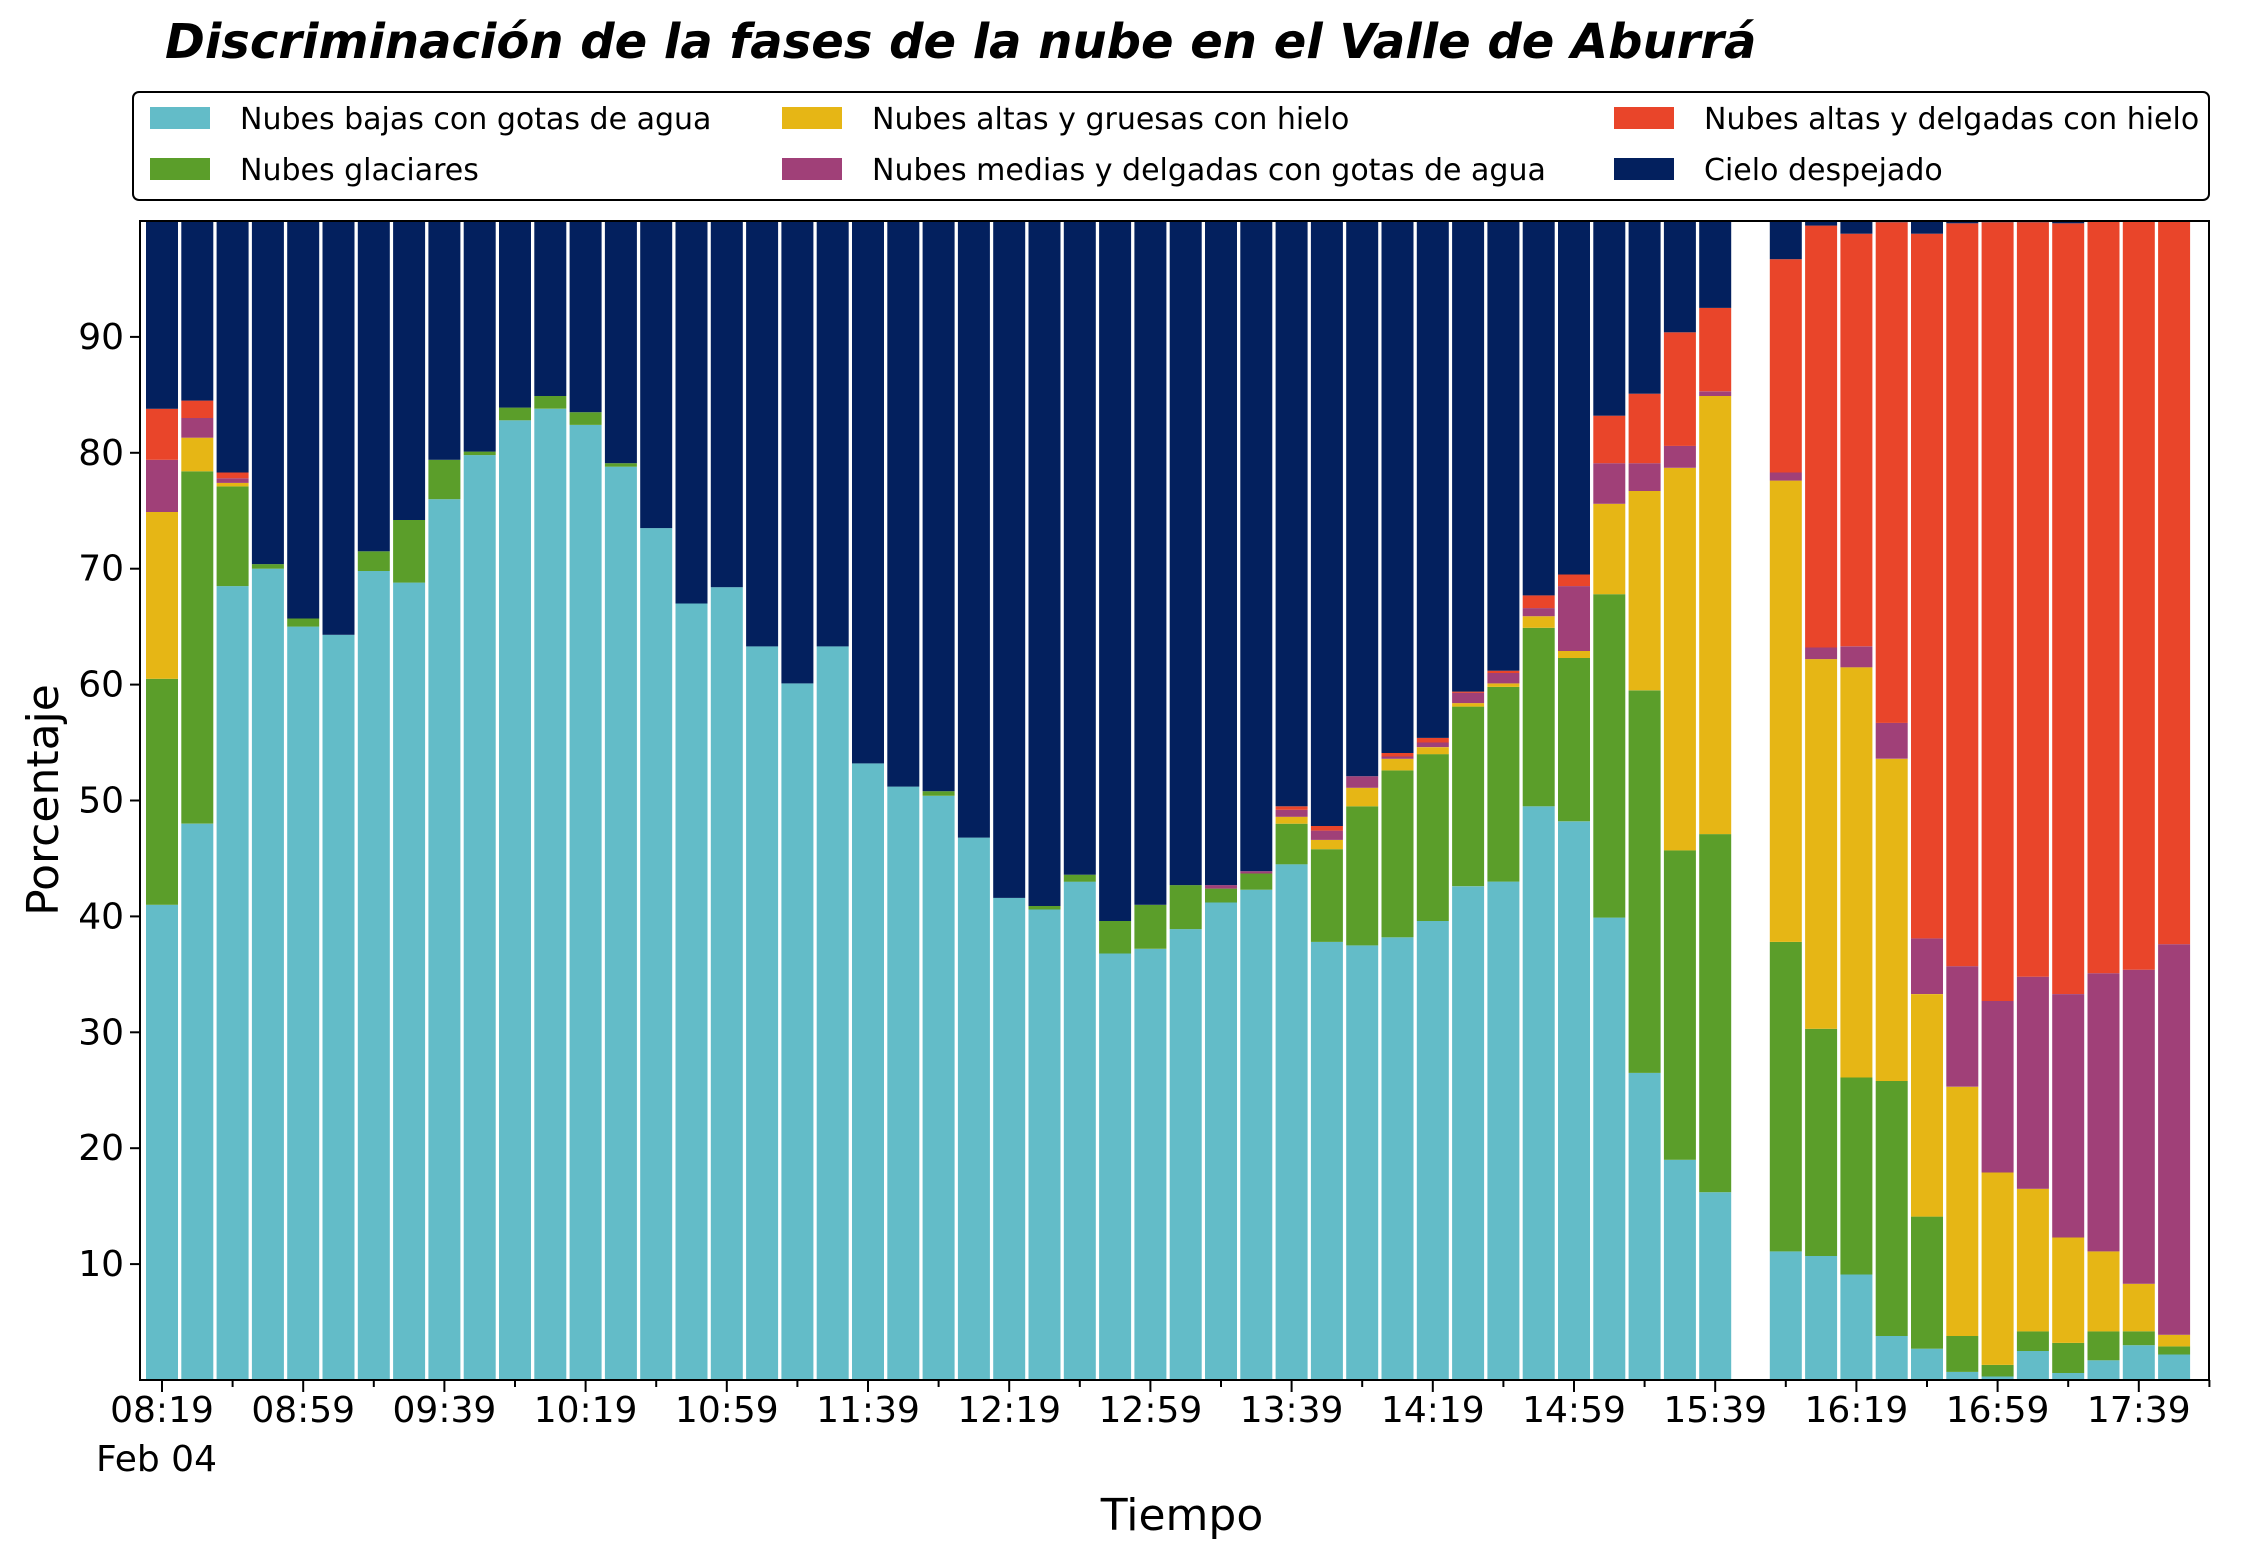 Image resolution: width=2244 pixels, height=1559 pixels. I want to click on x-tick-label: 08:59, so click(303, 1410).